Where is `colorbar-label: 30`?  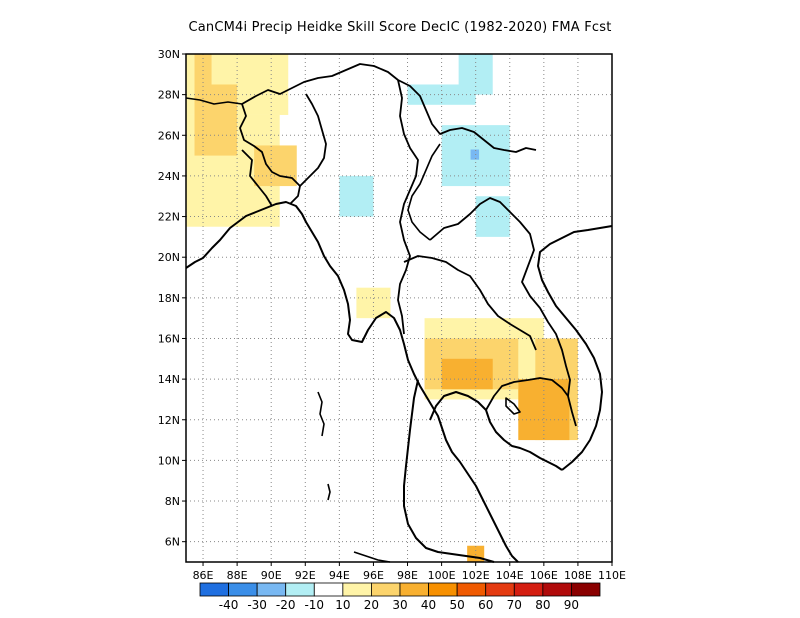
colorbar-label: 30 is located at coordinates (399, 605).